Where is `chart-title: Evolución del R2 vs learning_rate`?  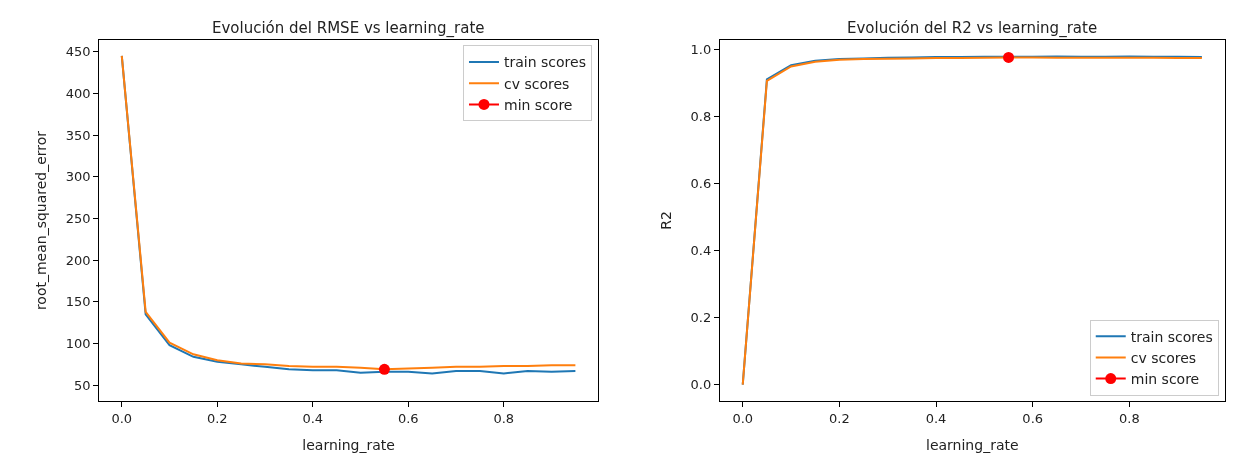
chart-title: Evolución del R2 vs learning_rate is located at coordinates (972, 28).